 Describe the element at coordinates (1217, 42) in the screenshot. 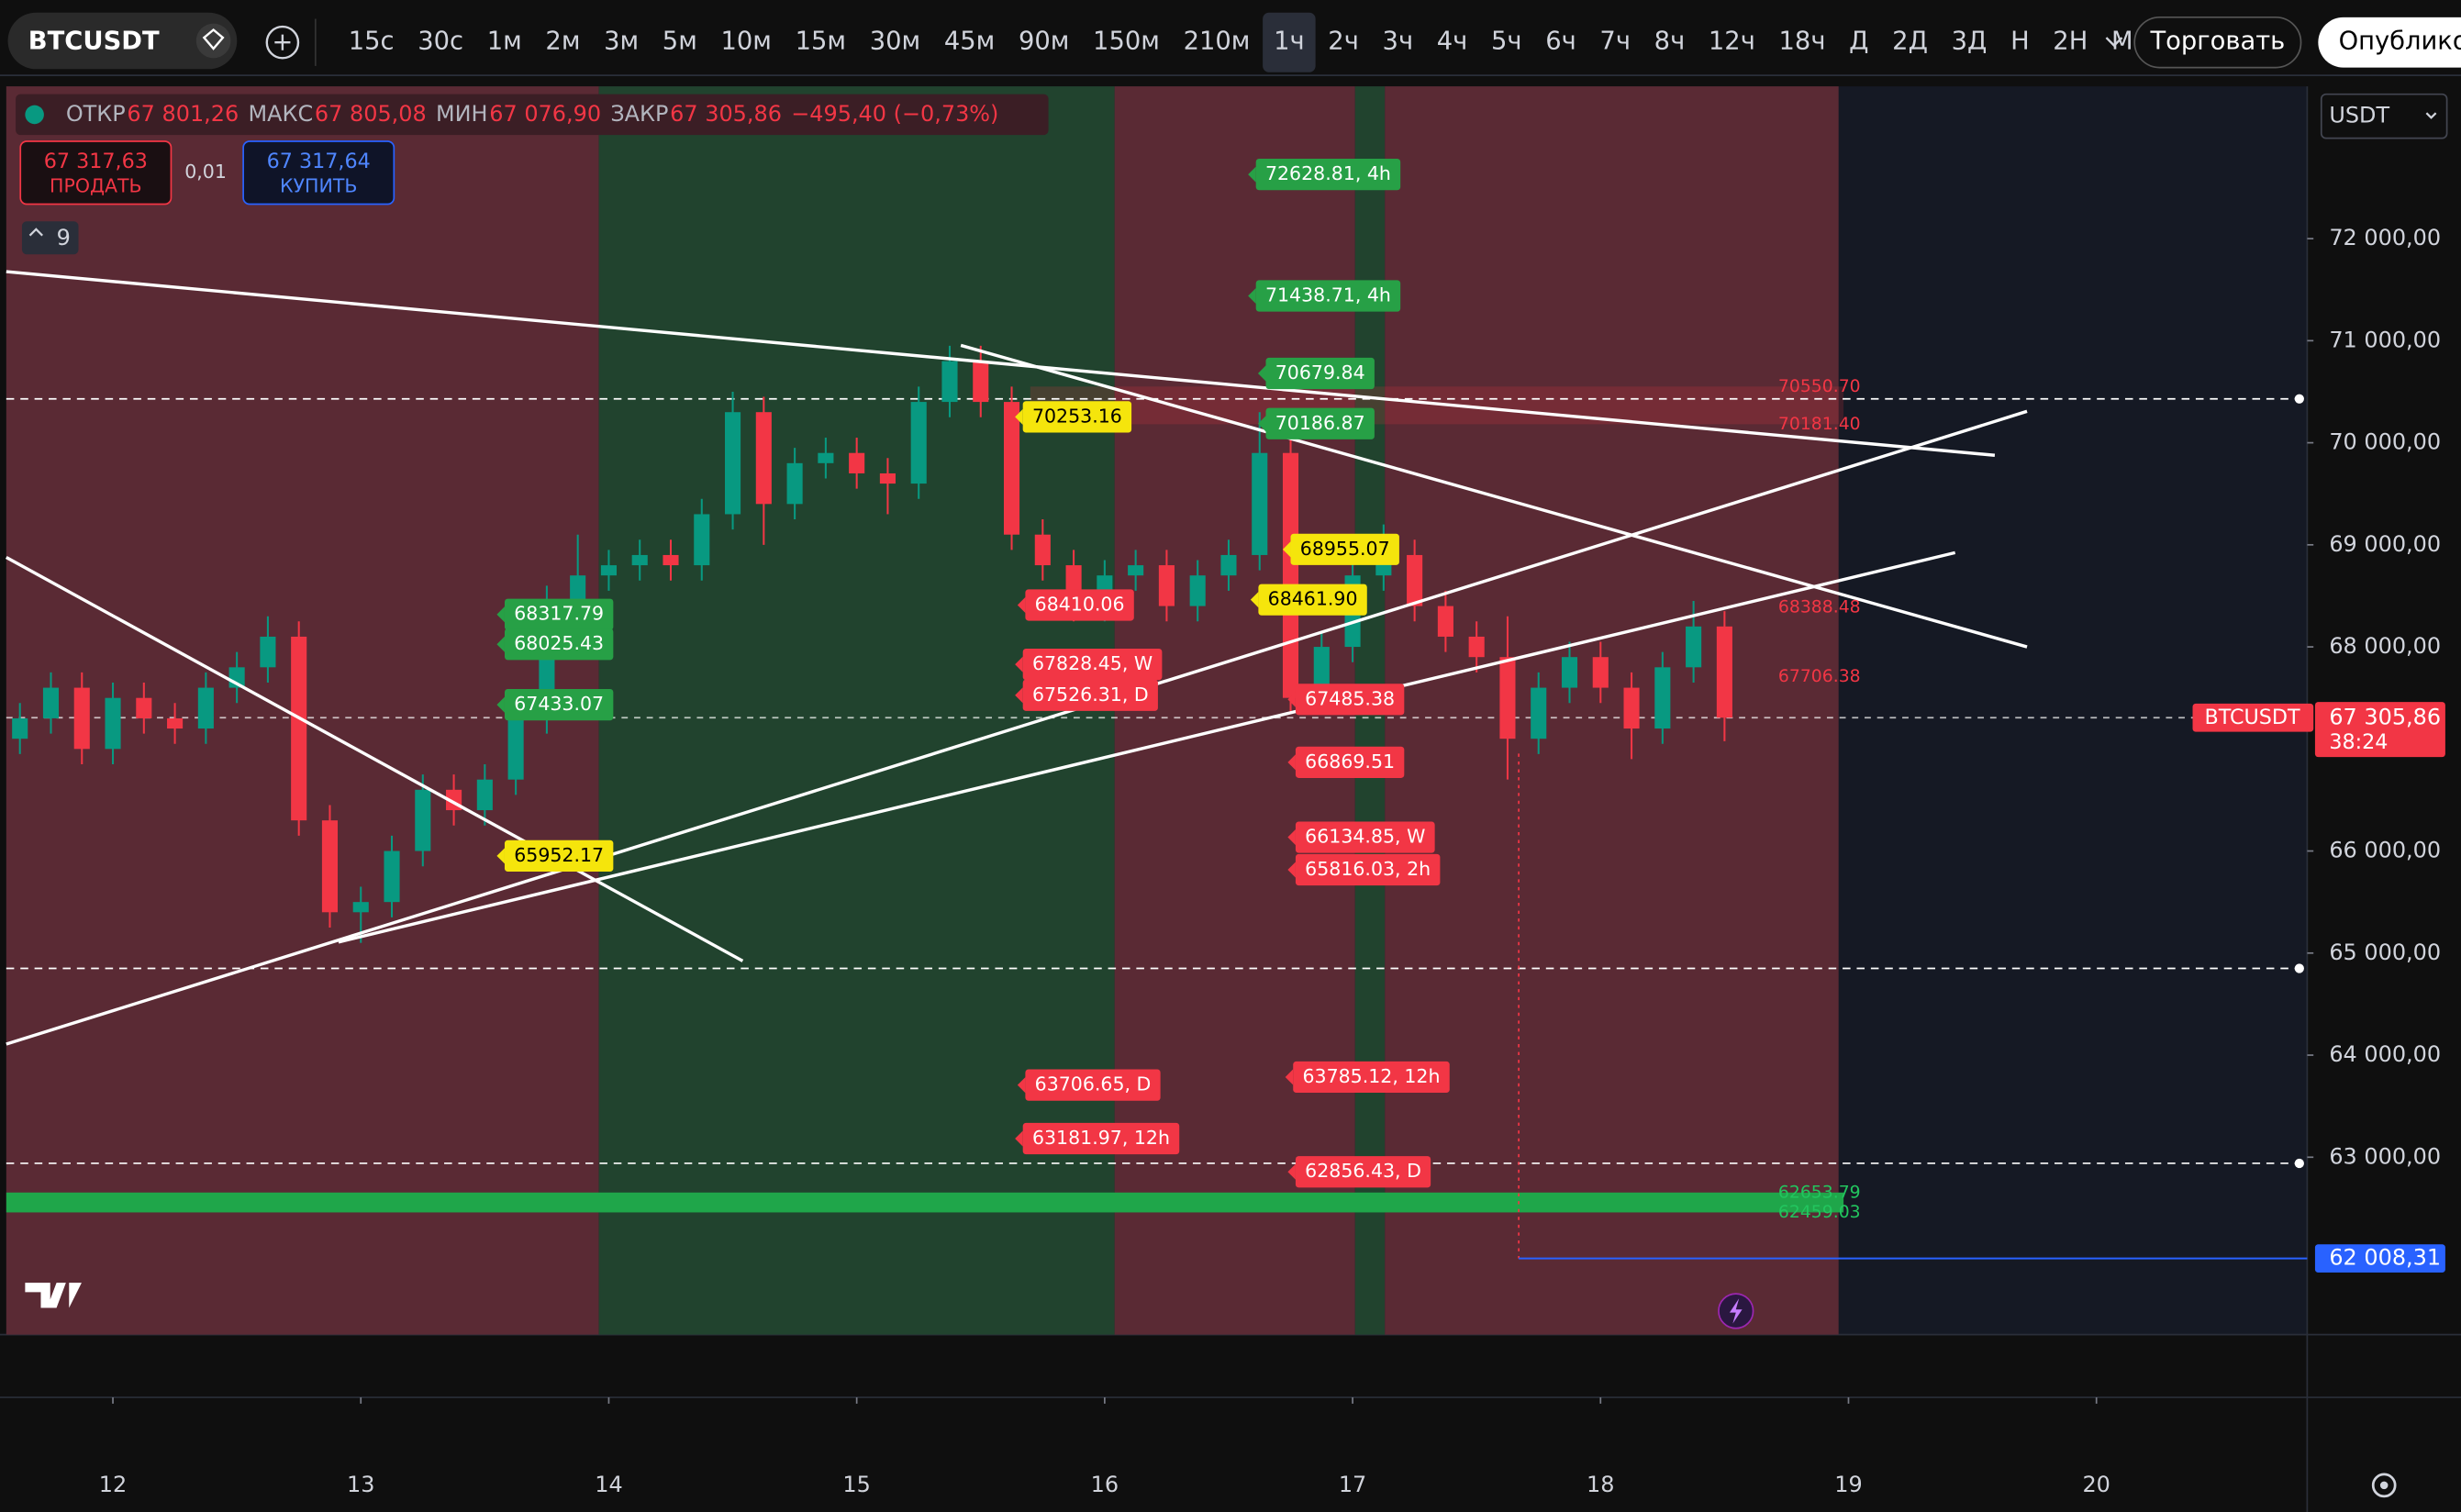

I see `interval-button: 210м` at that location.